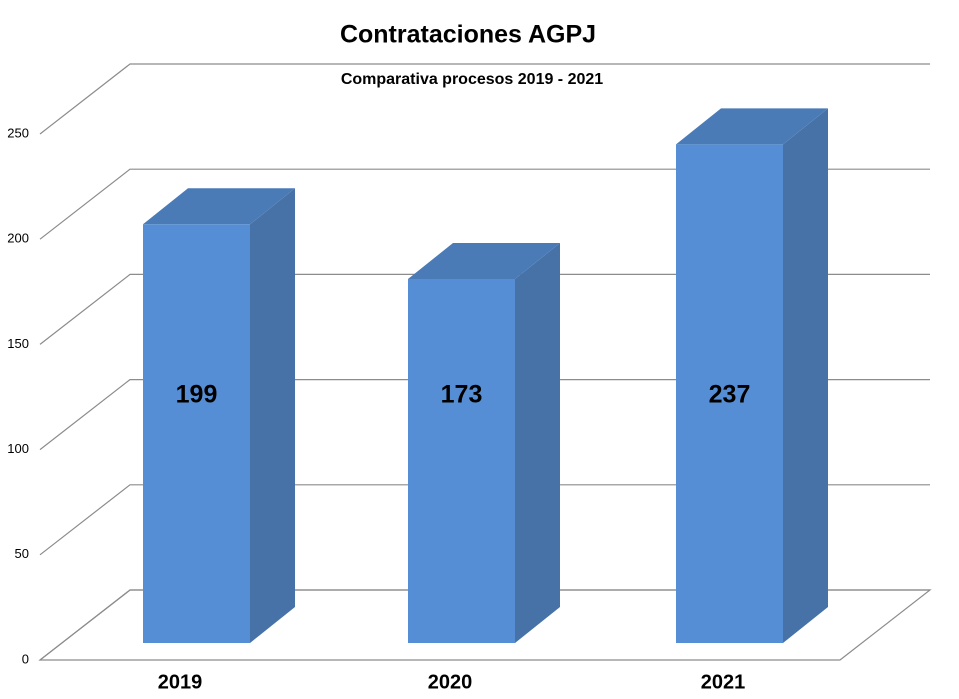 The height and width of the screenshot is (699, 959). I want to click on data-label: 199, so click(197, 395).